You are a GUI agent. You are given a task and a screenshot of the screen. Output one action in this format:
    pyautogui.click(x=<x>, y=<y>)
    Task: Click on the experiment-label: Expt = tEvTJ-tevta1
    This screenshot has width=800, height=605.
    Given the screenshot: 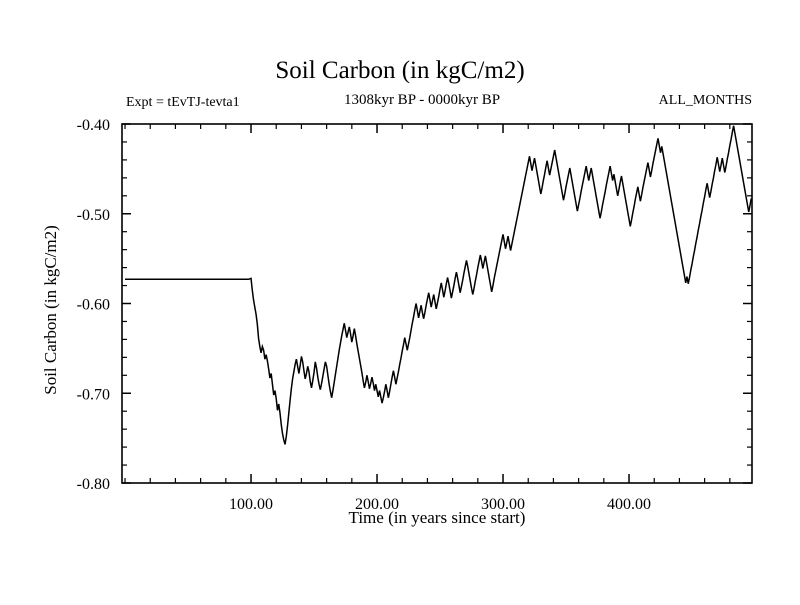 What is the action you would take?
    pyautogui.click(x=183, y=102)
    